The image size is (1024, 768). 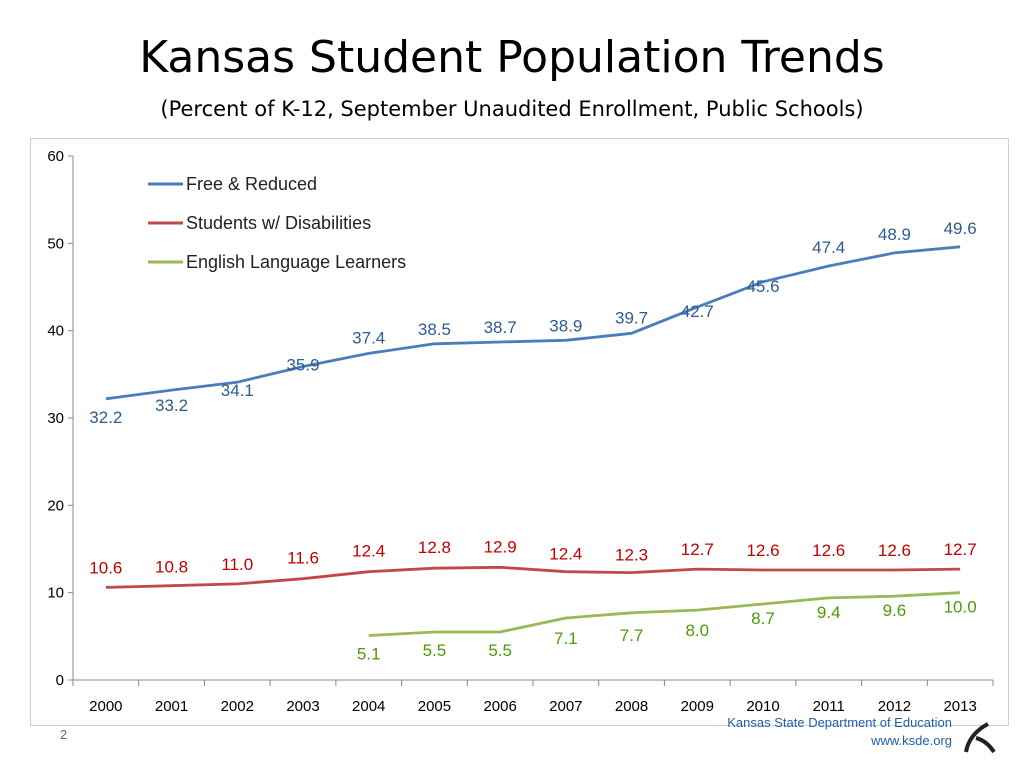 I want to click on data-label: 48.9, so click(x=894, y=234).